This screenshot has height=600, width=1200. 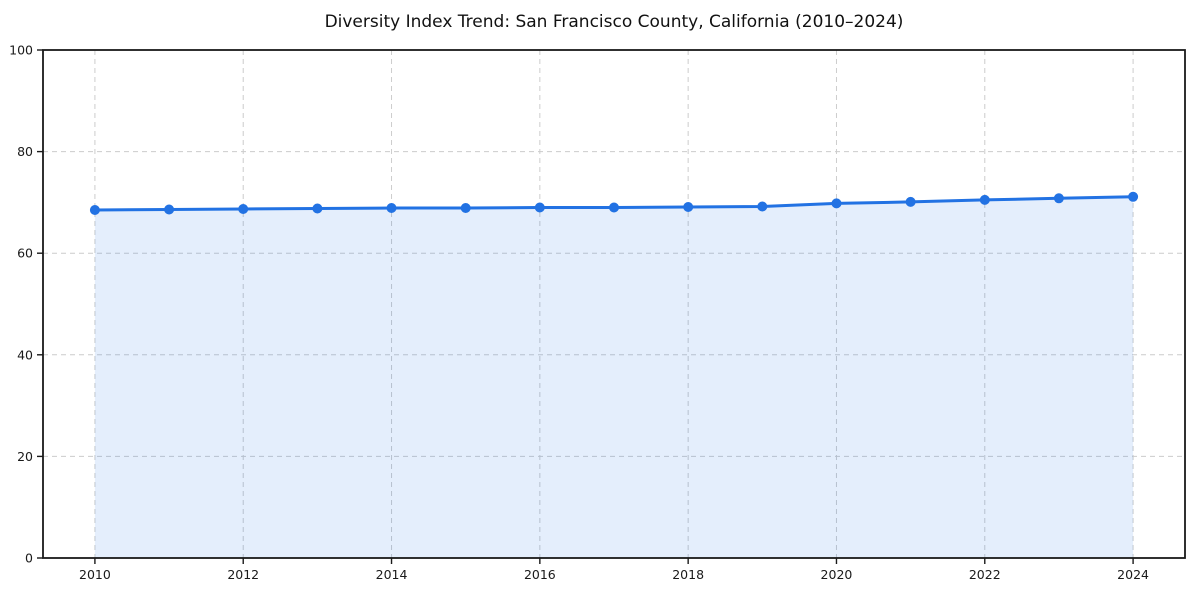 What do you see at coordinates (392, 574) in the screenshot?
I see `x-tick-label: 2014` at bounding box center [392, 574].